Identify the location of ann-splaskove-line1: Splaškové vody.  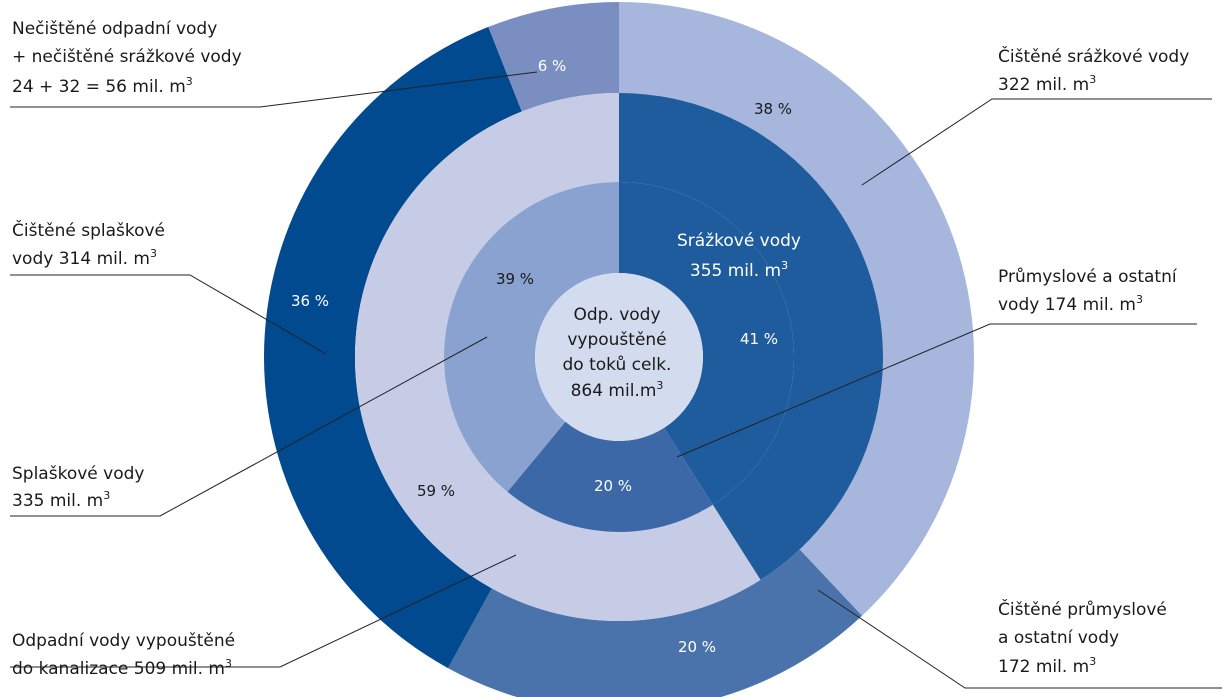
(78, 474).